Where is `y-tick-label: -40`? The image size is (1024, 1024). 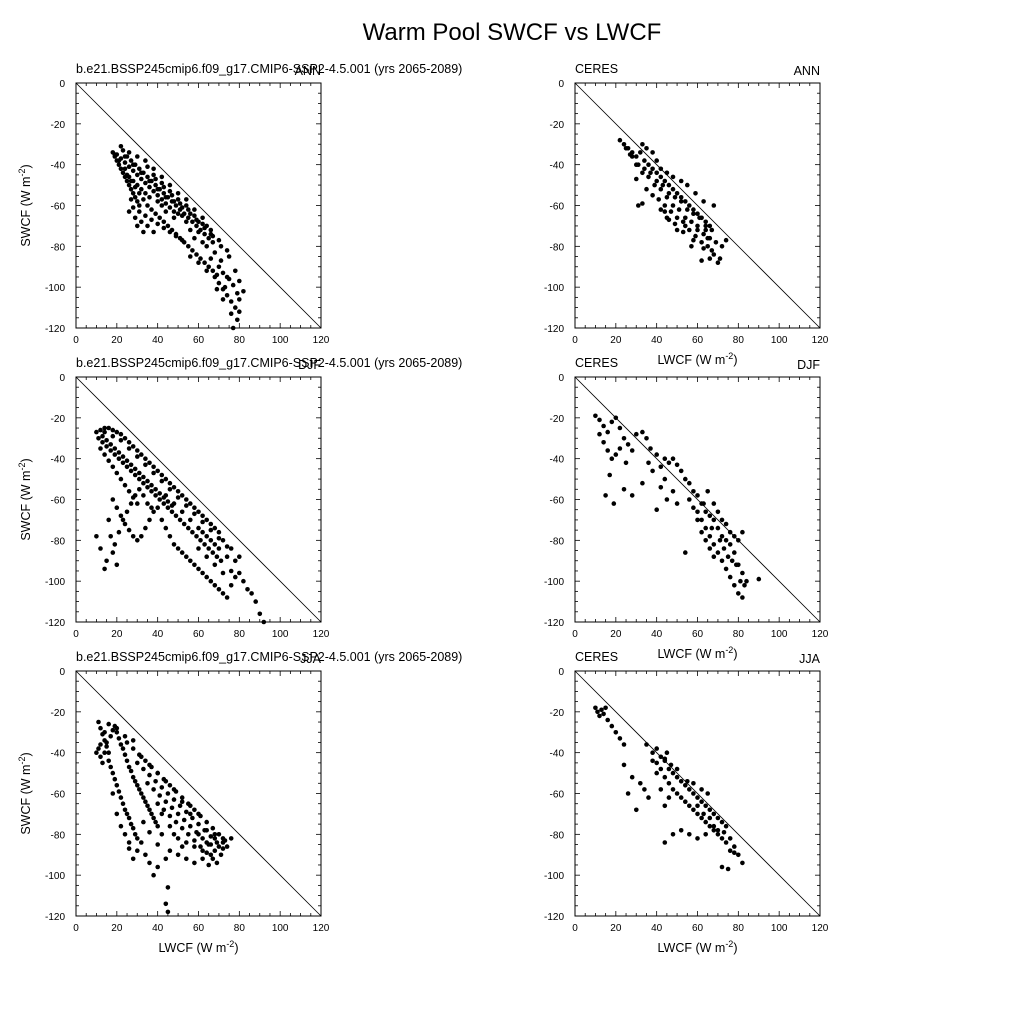
y-tick-label: -40 is located at coordinates (58, 460).